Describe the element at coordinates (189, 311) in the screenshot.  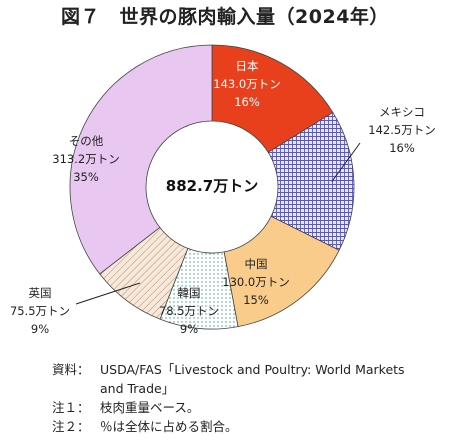
I see `slice-3-value-label: 78.5万トン` at that location.